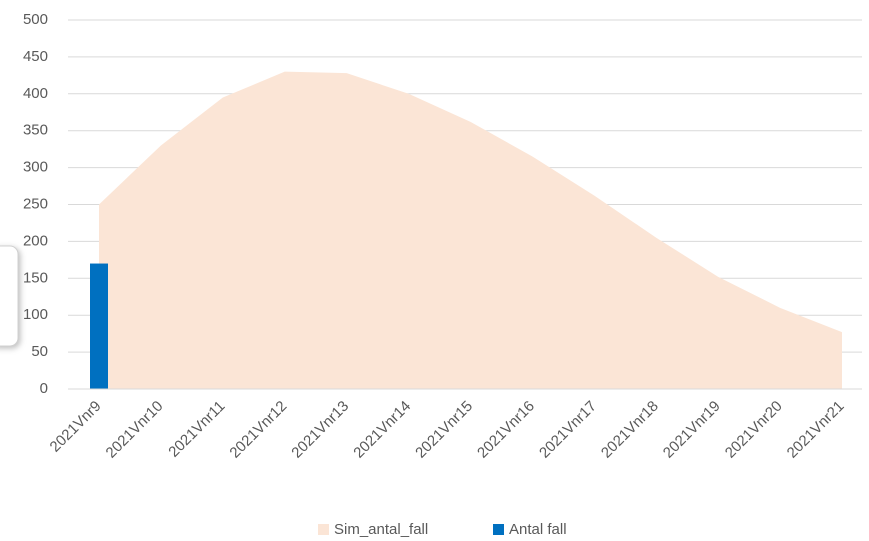  What do you see at coordinates (44, 388) in the screenshot?
I see `y-tick-label: 0` at bounding box center [44, 388].